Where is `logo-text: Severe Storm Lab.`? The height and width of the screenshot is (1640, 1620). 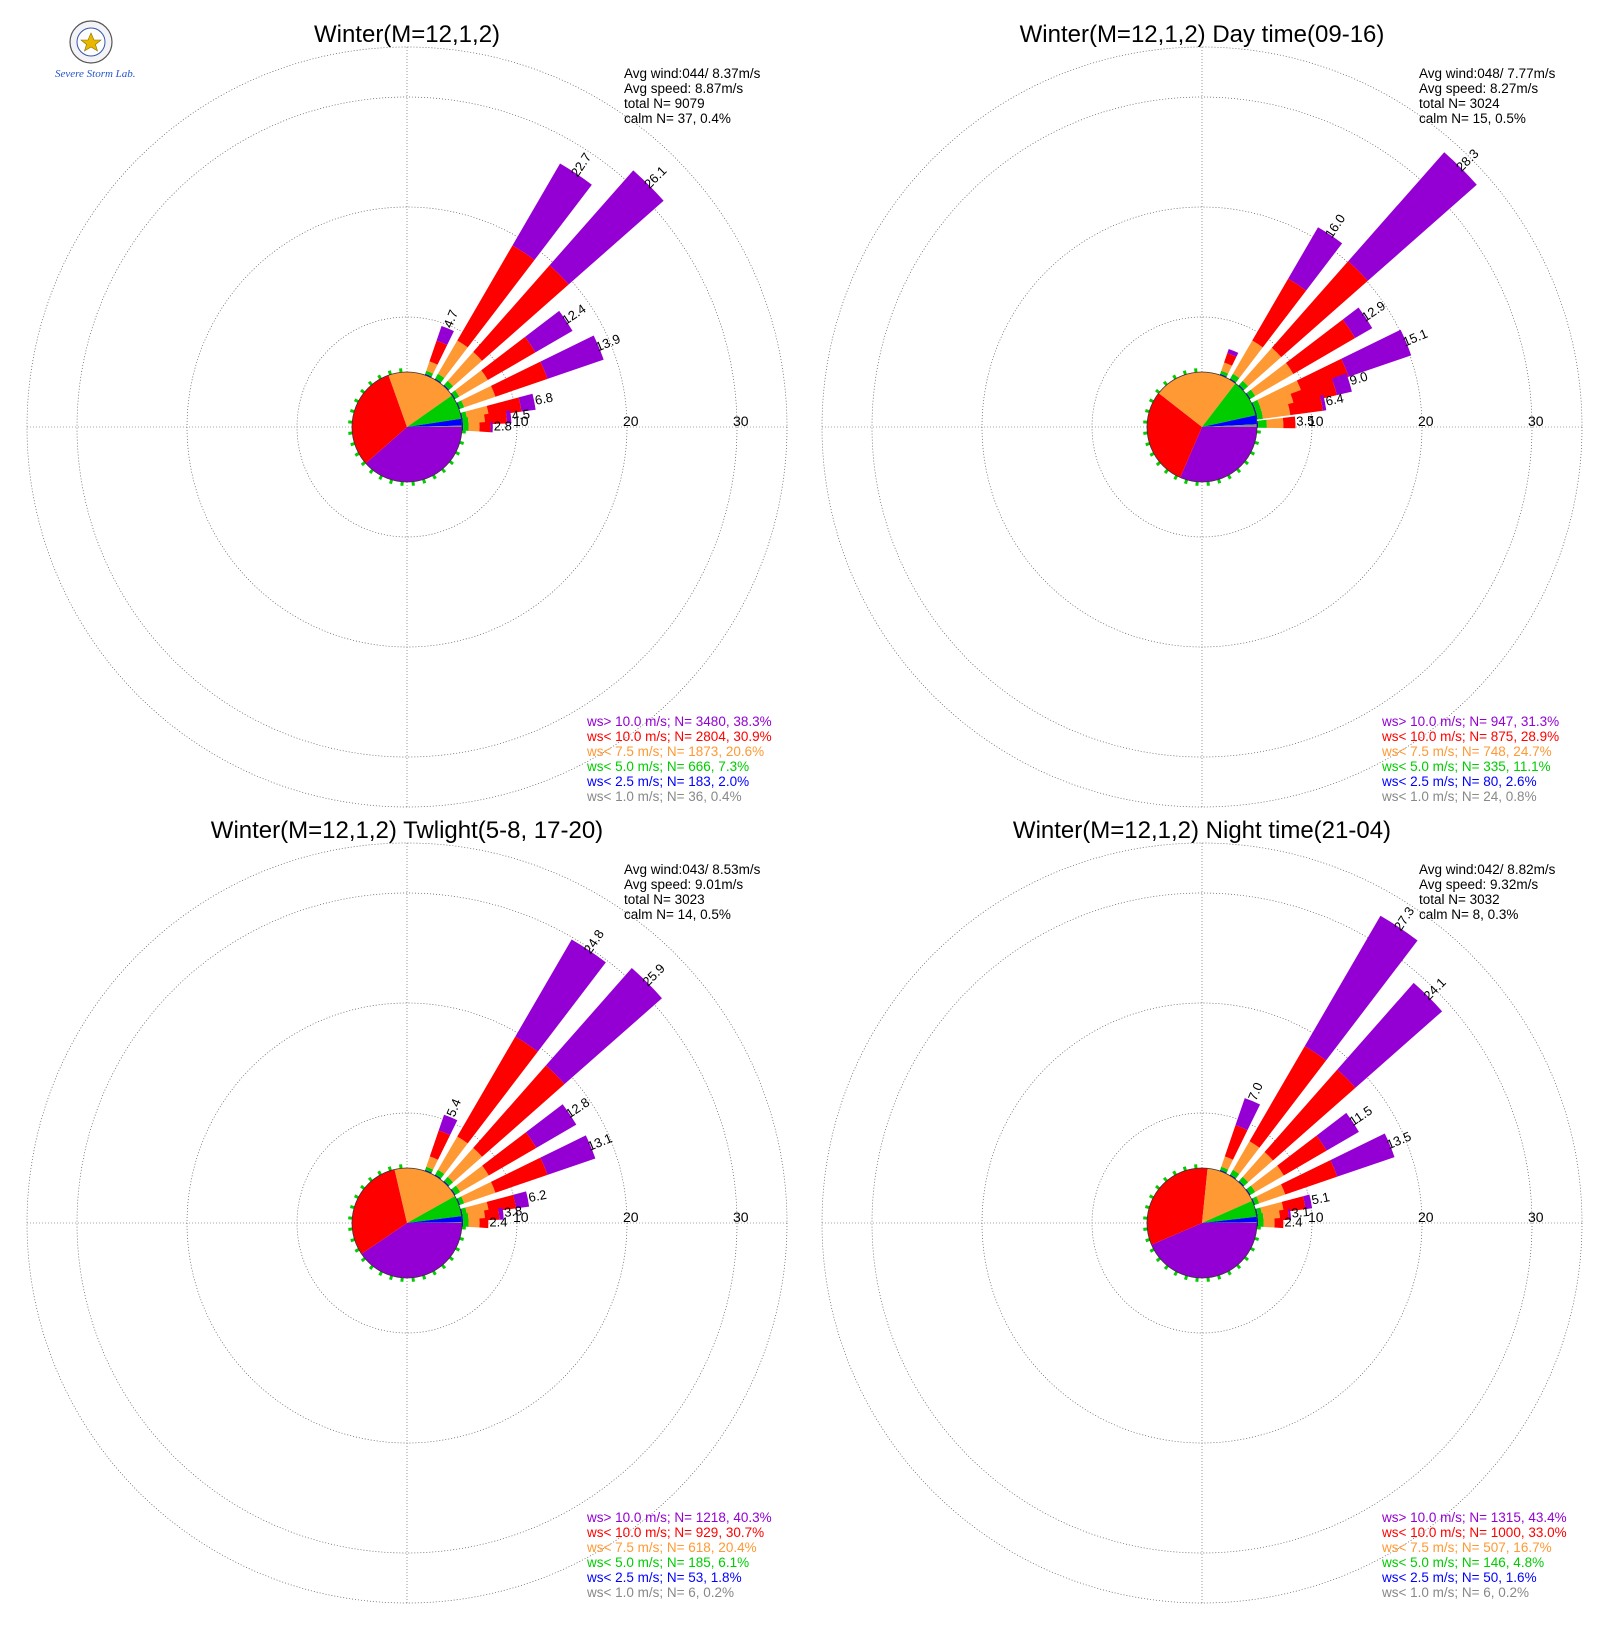
logo-text: Severe Storm Lab. is located at coordinates (95, 74).